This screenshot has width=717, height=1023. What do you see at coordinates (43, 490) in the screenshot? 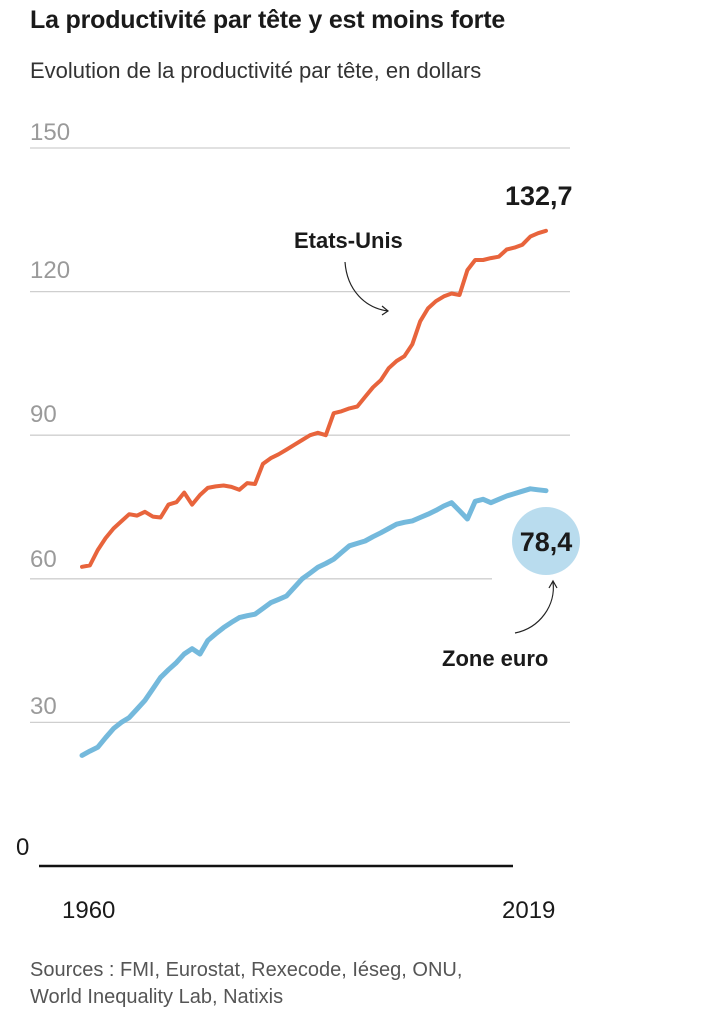
I see `y-tick-labels: 150 120 90 60 30 0` at bounding box center [43, 490].